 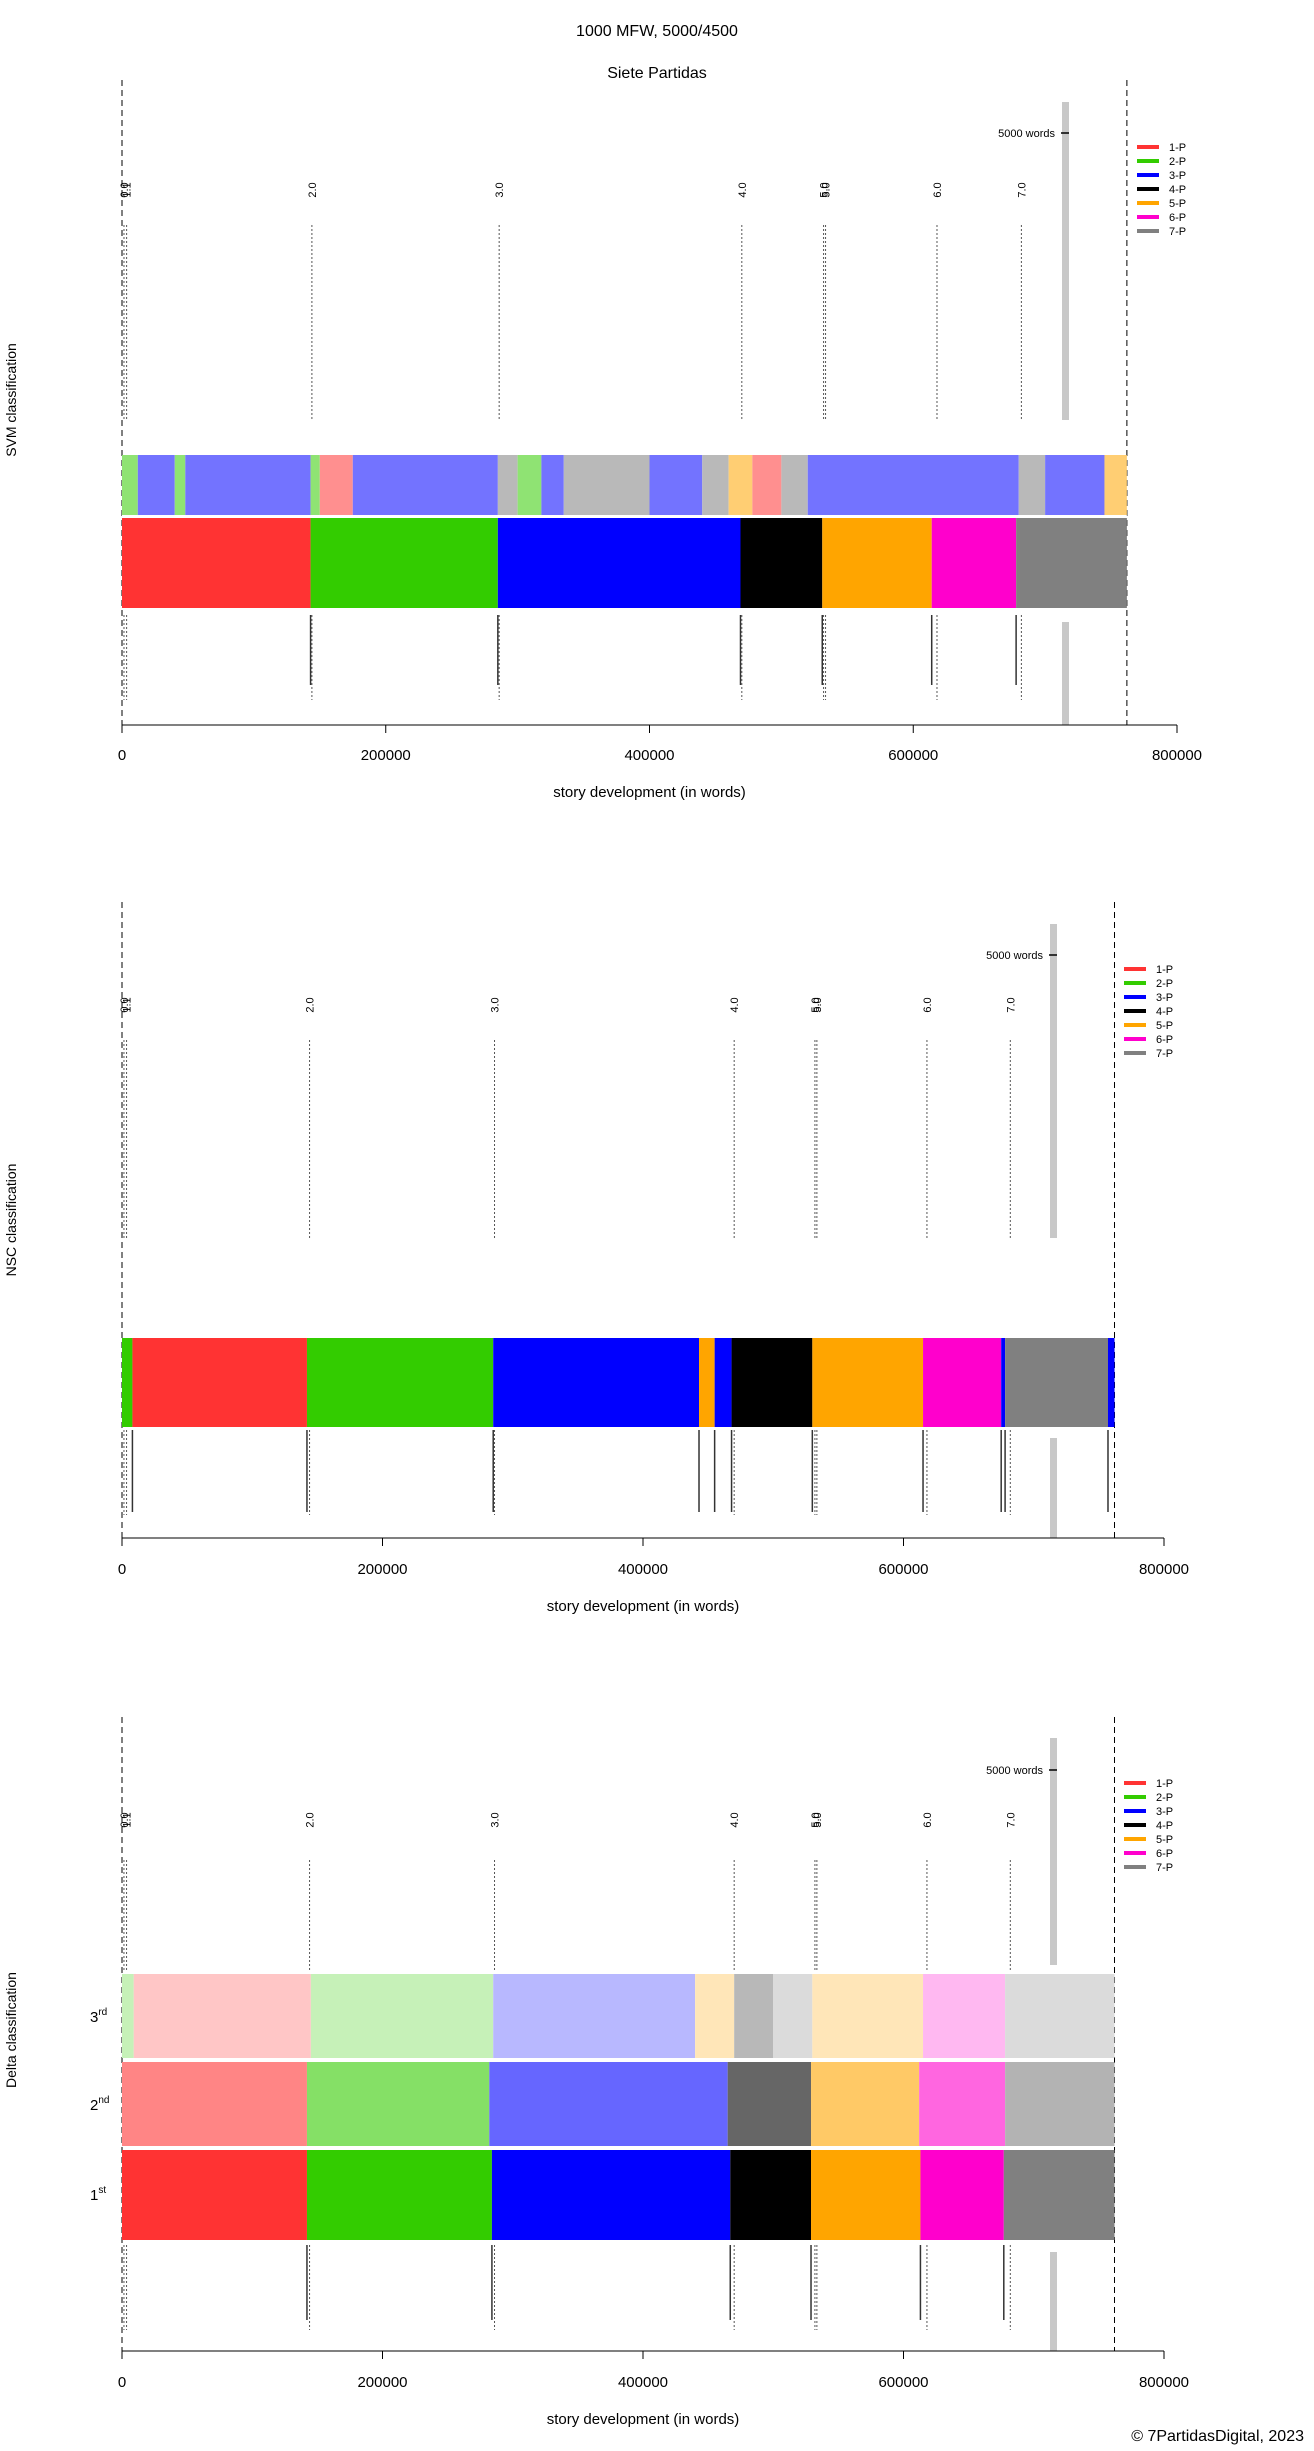 What do you see at coordinates (94, 2195) in the screenshot?
I see `rank-number: 1` at bounding box center [94, 2195].